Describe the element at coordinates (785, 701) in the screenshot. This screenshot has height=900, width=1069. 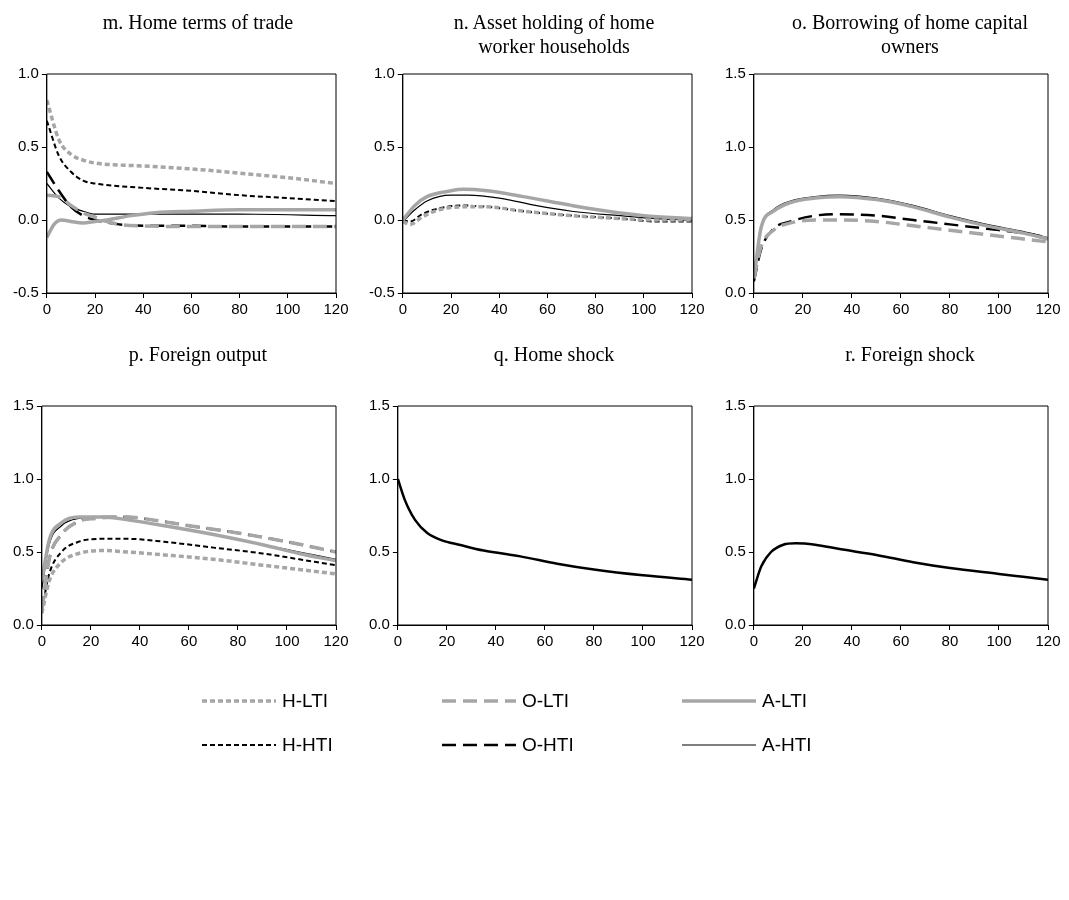
I see `legend-label: A-LTI` at that location.